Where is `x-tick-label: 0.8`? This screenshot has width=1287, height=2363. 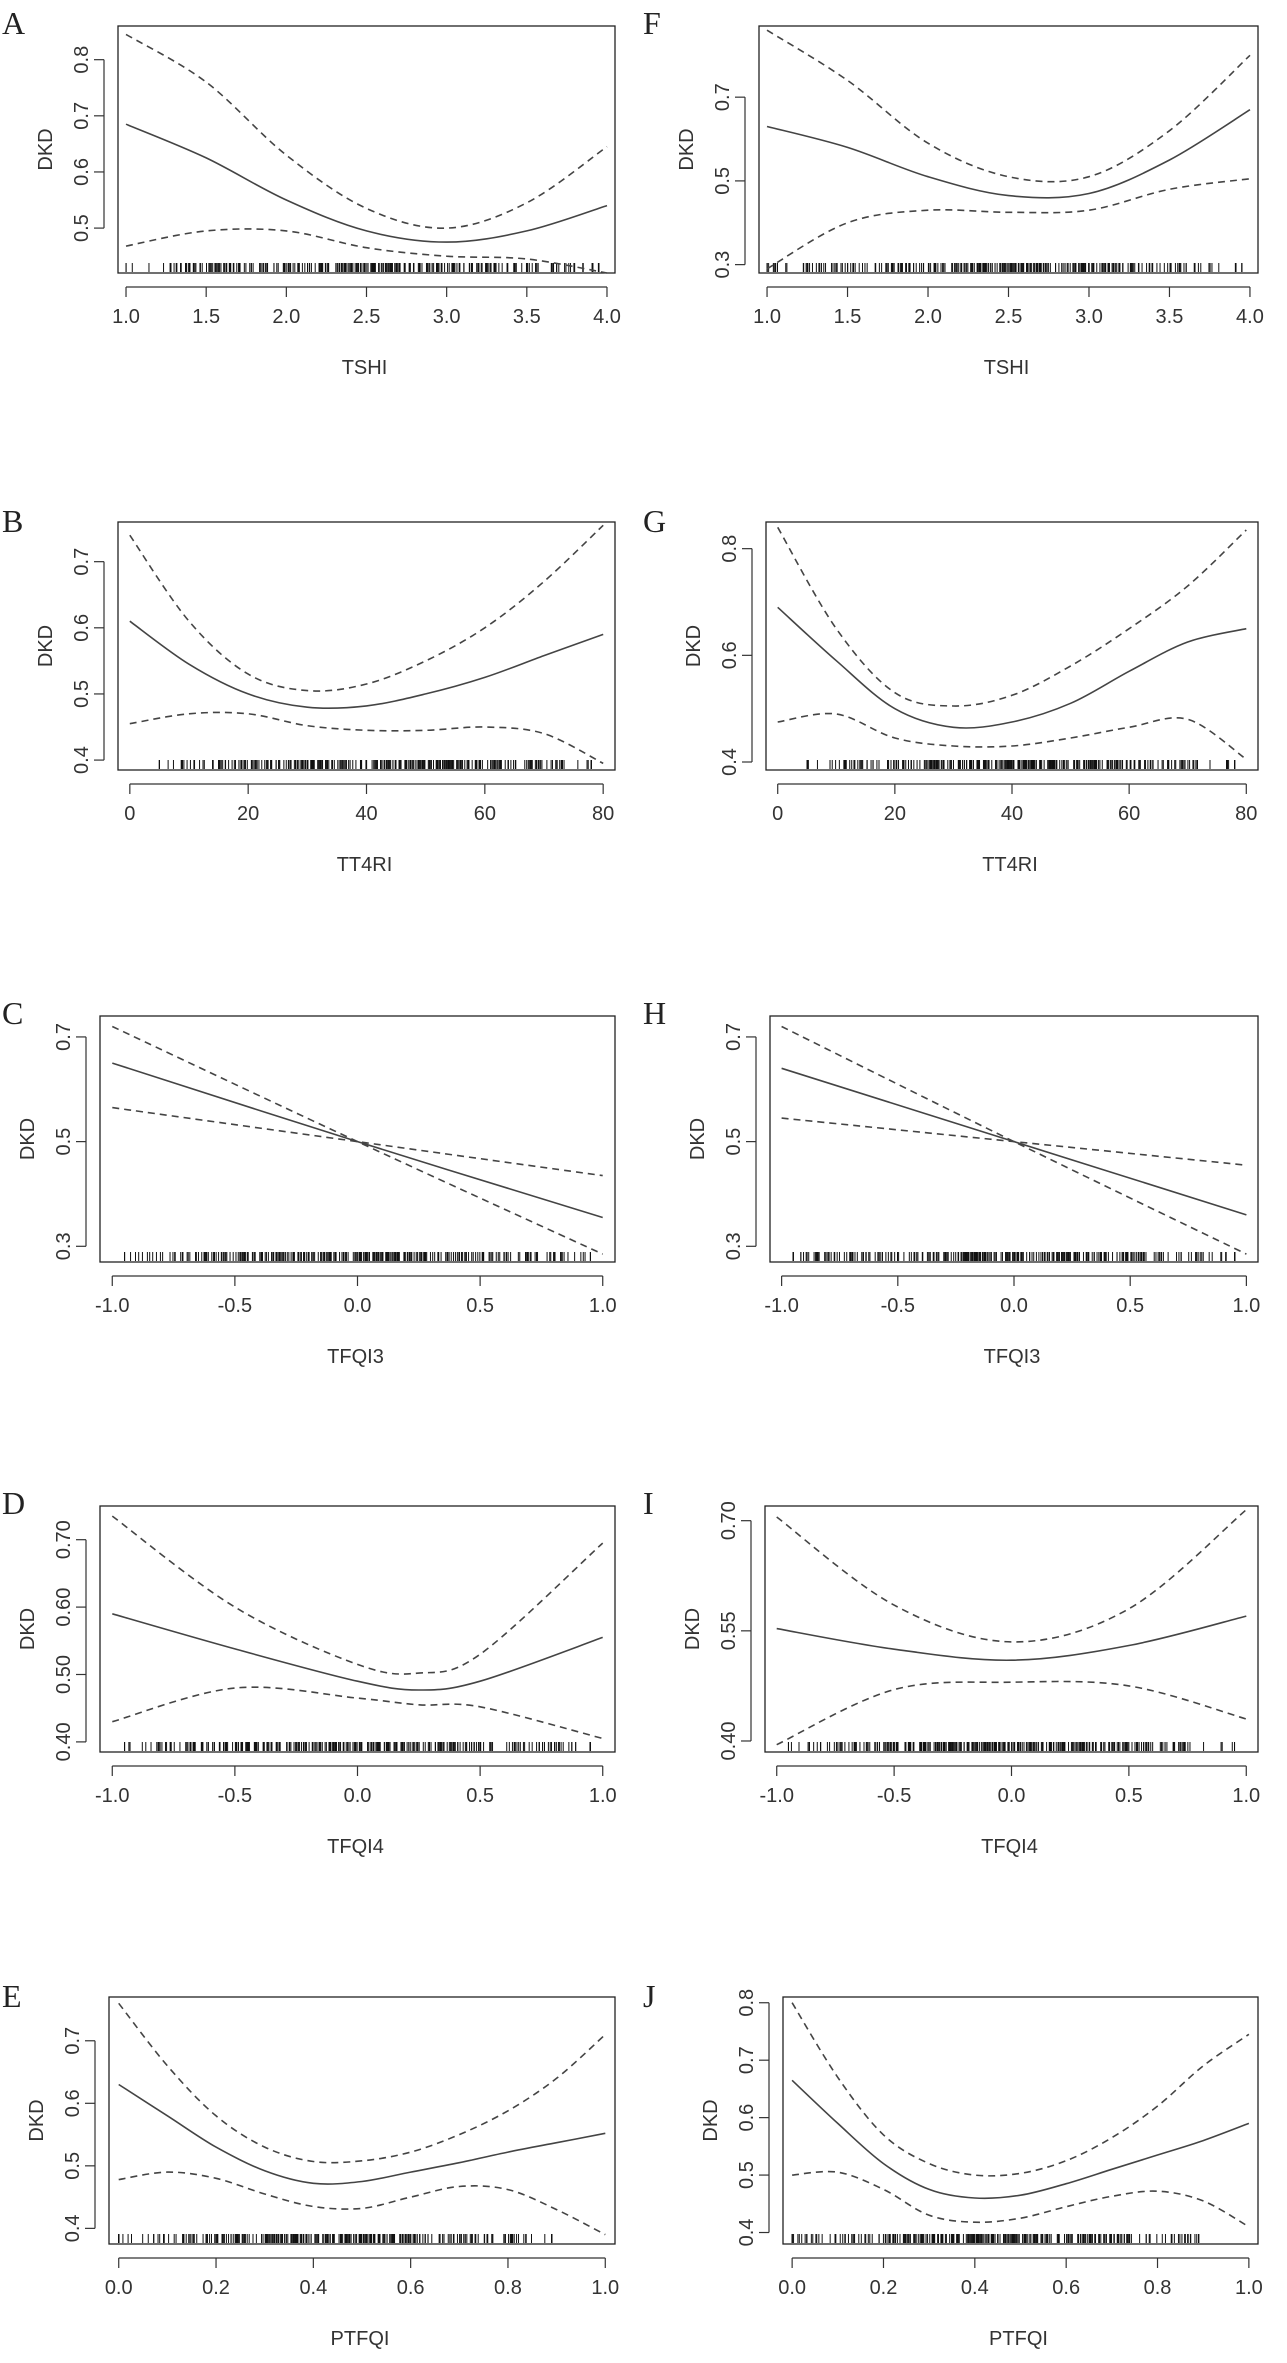 x-tick-label: 0.8 is located at coordinates (508, 2288).